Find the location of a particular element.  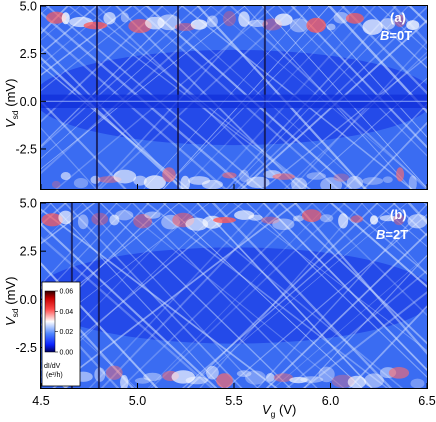

x-tick-label: 6.5 is located at coordinates (426, 401).